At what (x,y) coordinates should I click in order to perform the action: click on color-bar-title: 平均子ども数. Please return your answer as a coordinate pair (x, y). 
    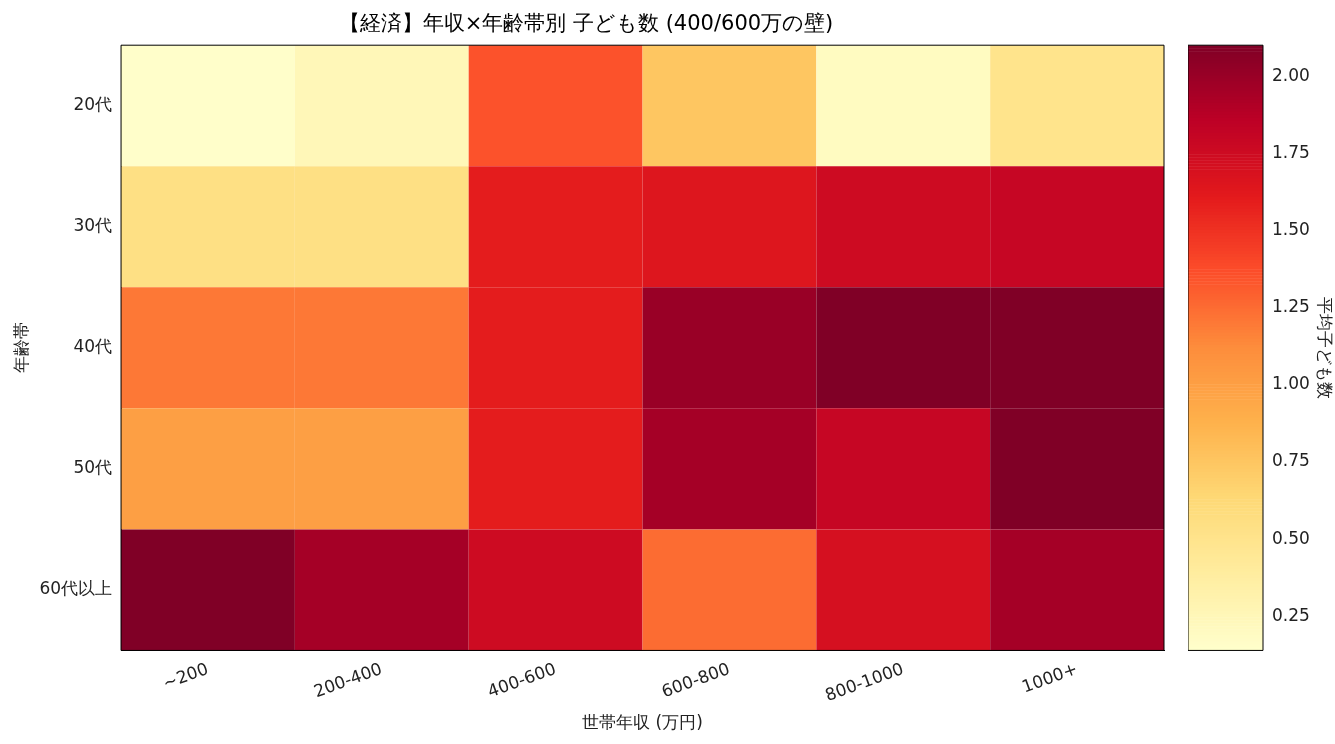
    Looking at the image, I should click on (1325, 347).